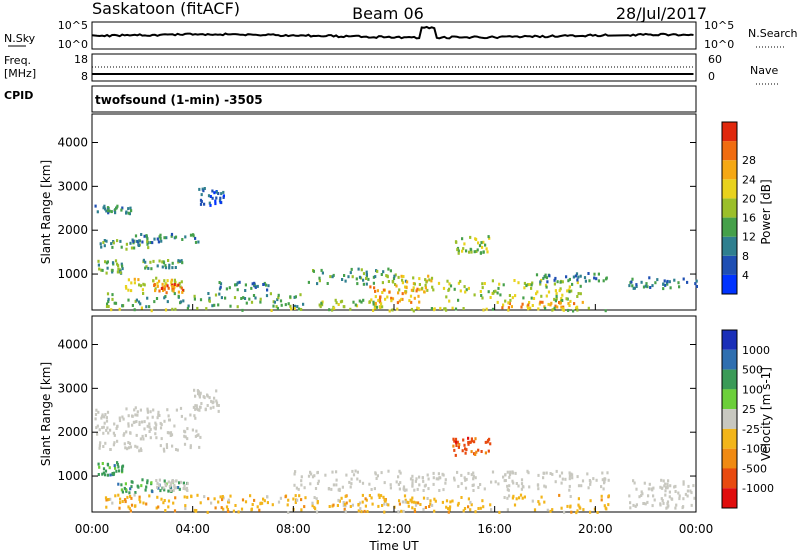  What do you see at coordinates (401, 35) in the screenshot?
I see `nsky-panel: N.Sky 10^5 10^0 10^5 10^0 N.Search` at bounding box center [401, 35].